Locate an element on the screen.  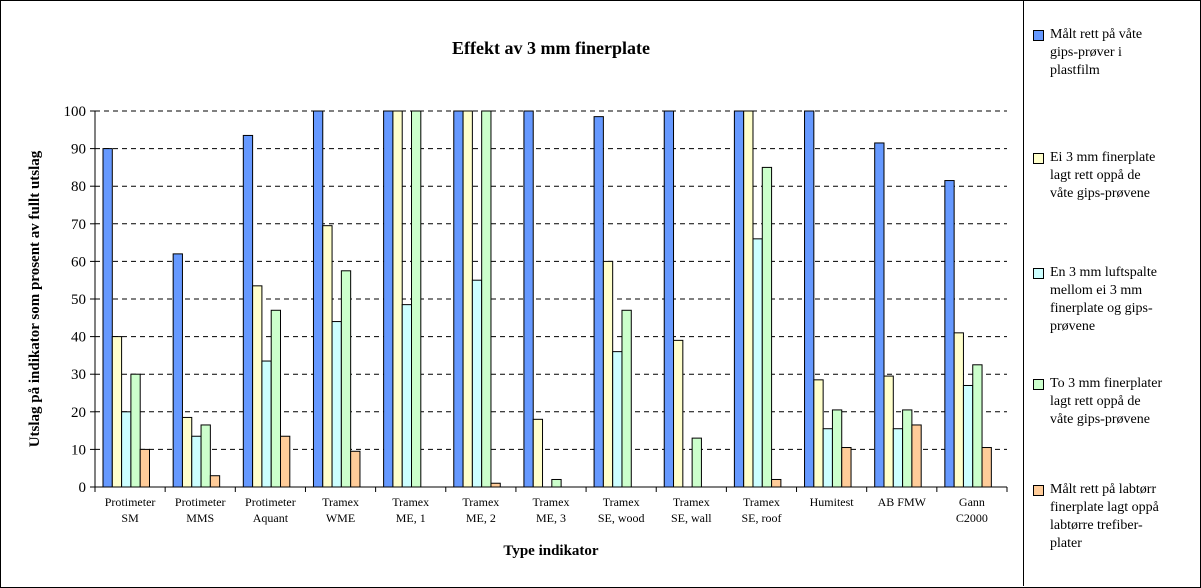
y-tick-label: 100 is located at coordinates (75, 112).